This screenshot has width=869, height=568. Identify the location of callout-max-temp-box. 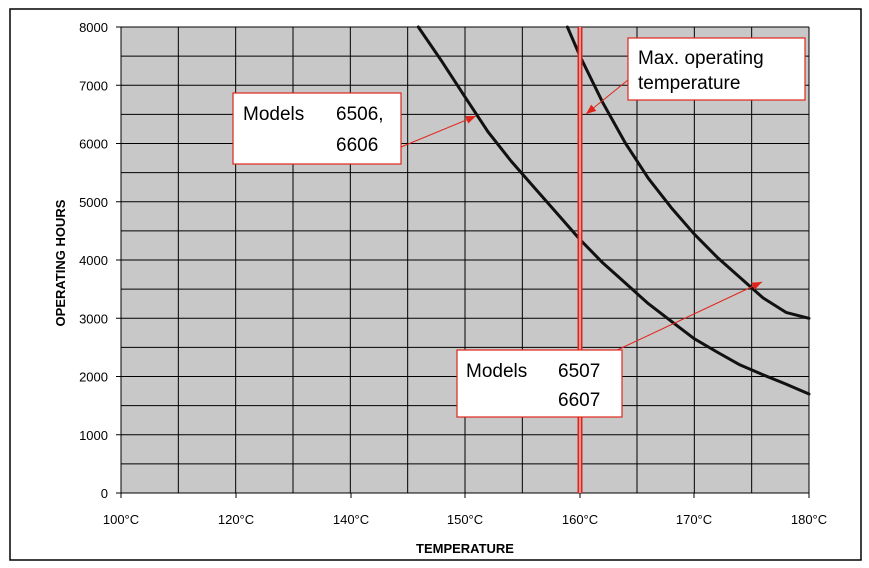
(716, 69).